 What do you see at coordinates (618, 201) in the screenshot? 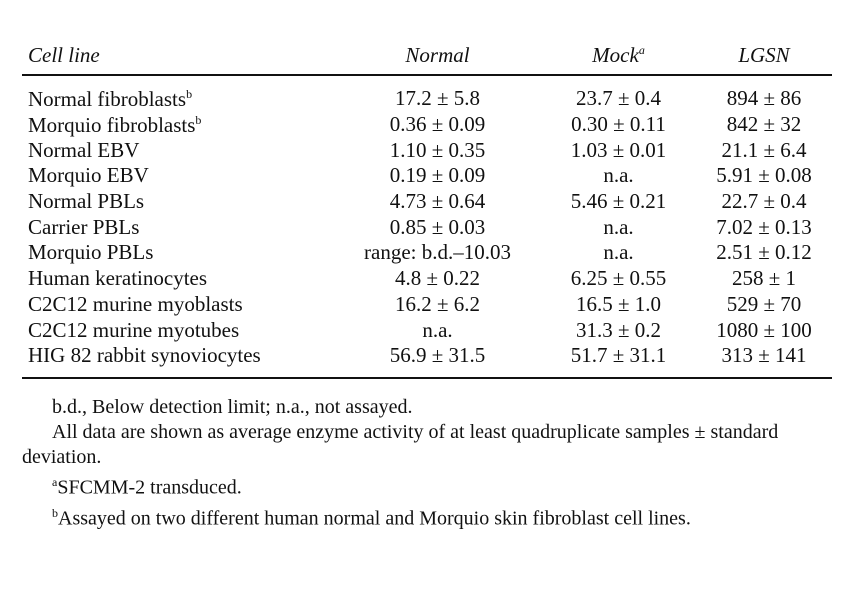
I see `value-mock: 5.46 ± 0.21` at bounding box center [618, 201].